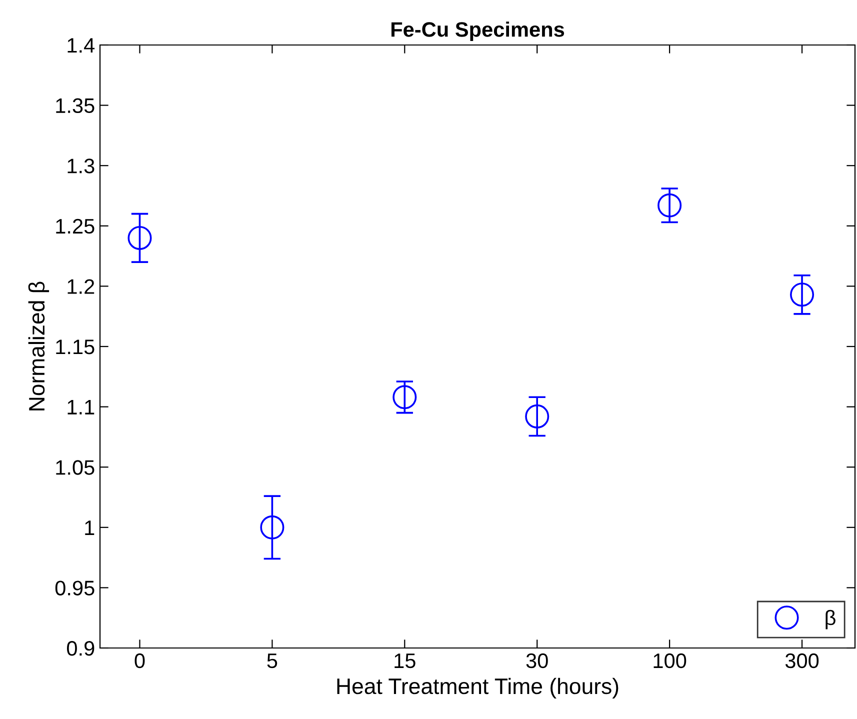  What do you see at coordinates (75, 226) in the screenshot?
I see `y-tick-label: 1.25` at bounding box center [75, 226].